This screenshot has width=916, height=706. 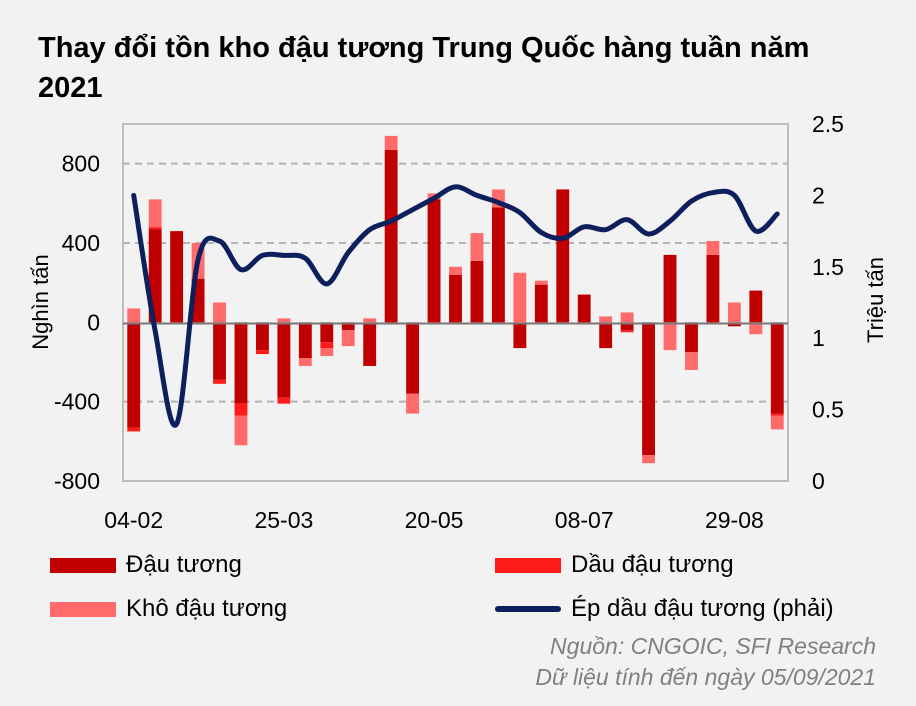 I want to click on legend-label-soybean: Đậu tương, so click(x=184, y=564).